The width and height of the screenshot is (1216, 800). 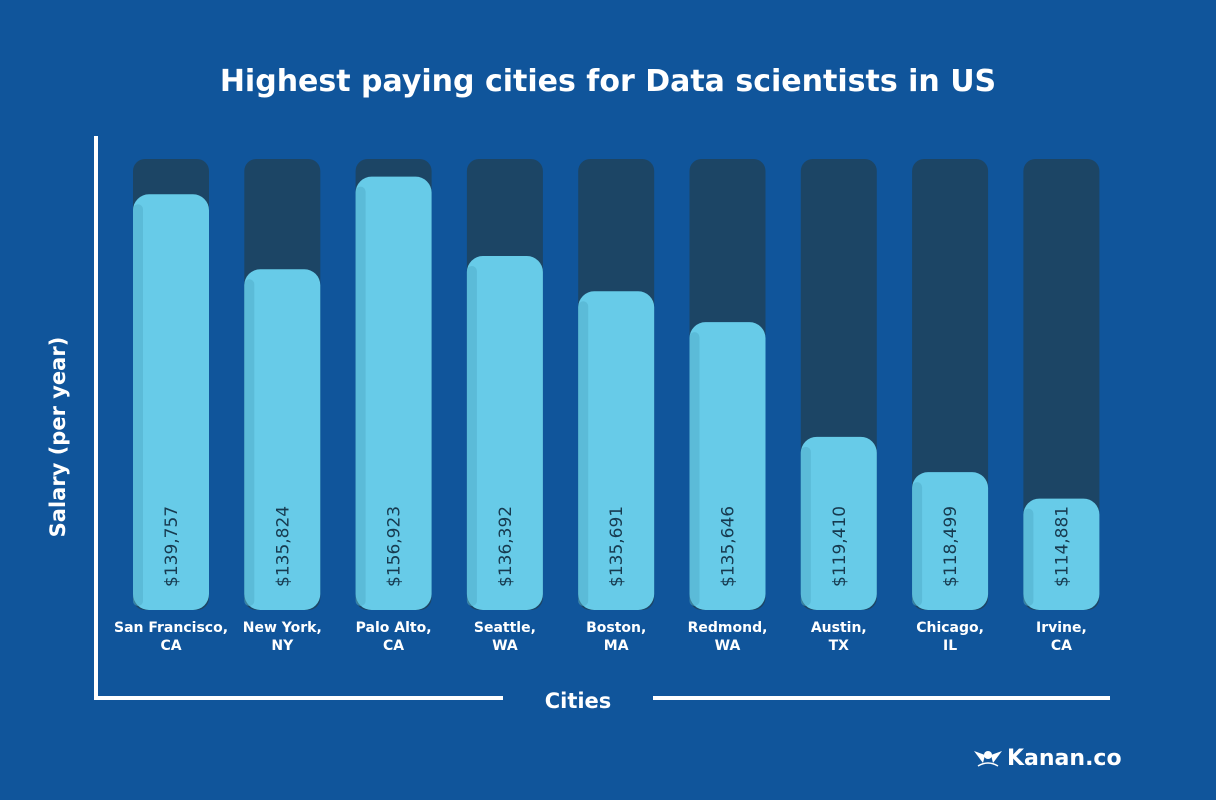 I want to click on category-label-line: NY, so click(x=282, y=646).